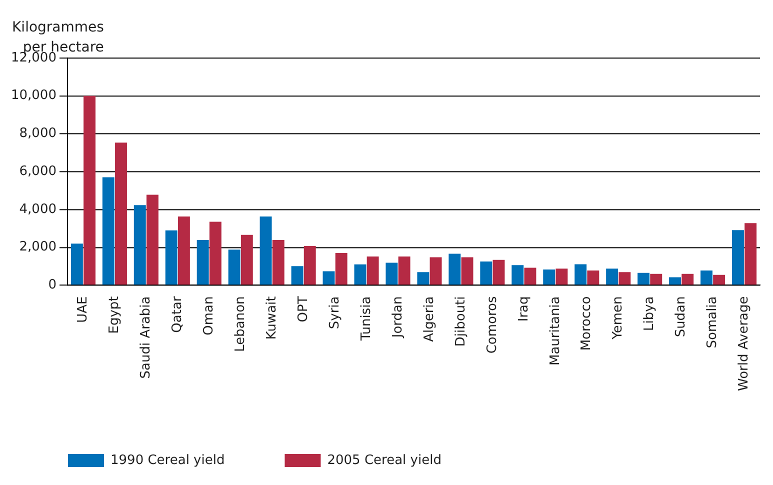 The width and height of the screenshot is (773, 485). What do you see at coordinates (712, 322) in the screenshot?
I see `x-tick-label: Somalia` at bounding box center [712, 322].